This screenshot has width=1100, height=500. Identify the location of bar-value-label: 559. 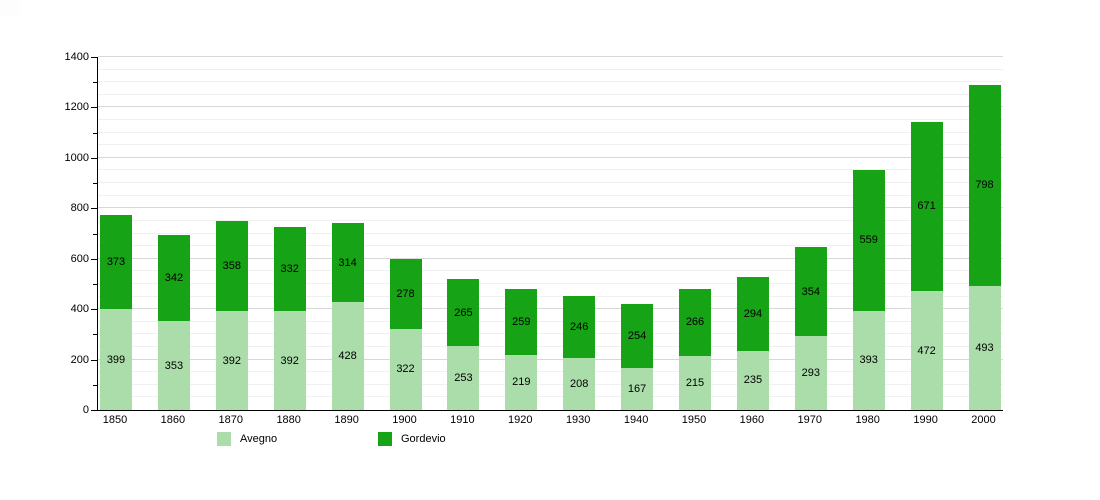
(868, 240).